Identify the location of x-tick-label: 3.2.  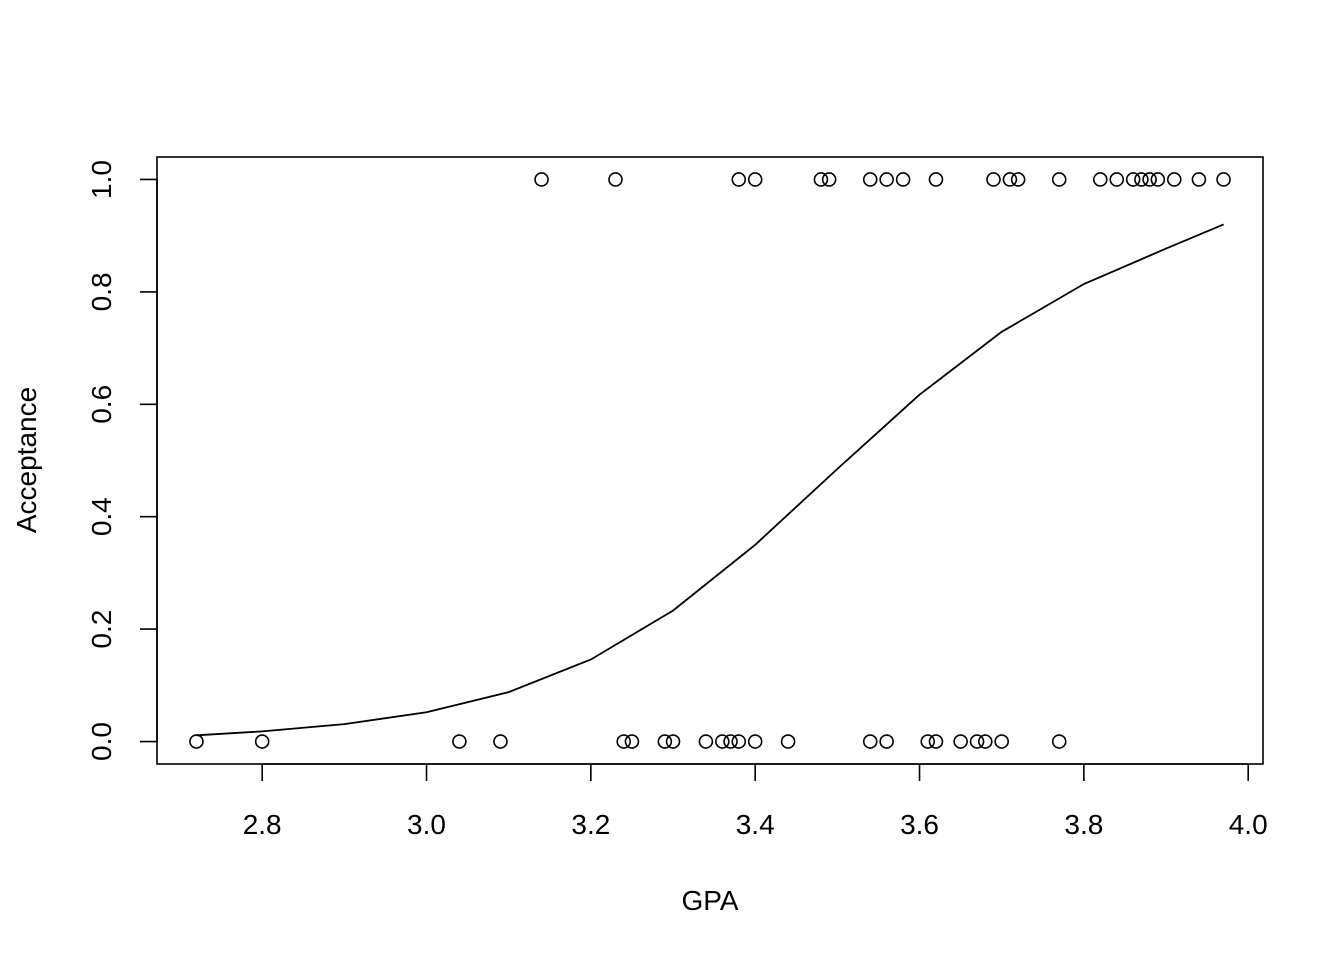
(590, 824).